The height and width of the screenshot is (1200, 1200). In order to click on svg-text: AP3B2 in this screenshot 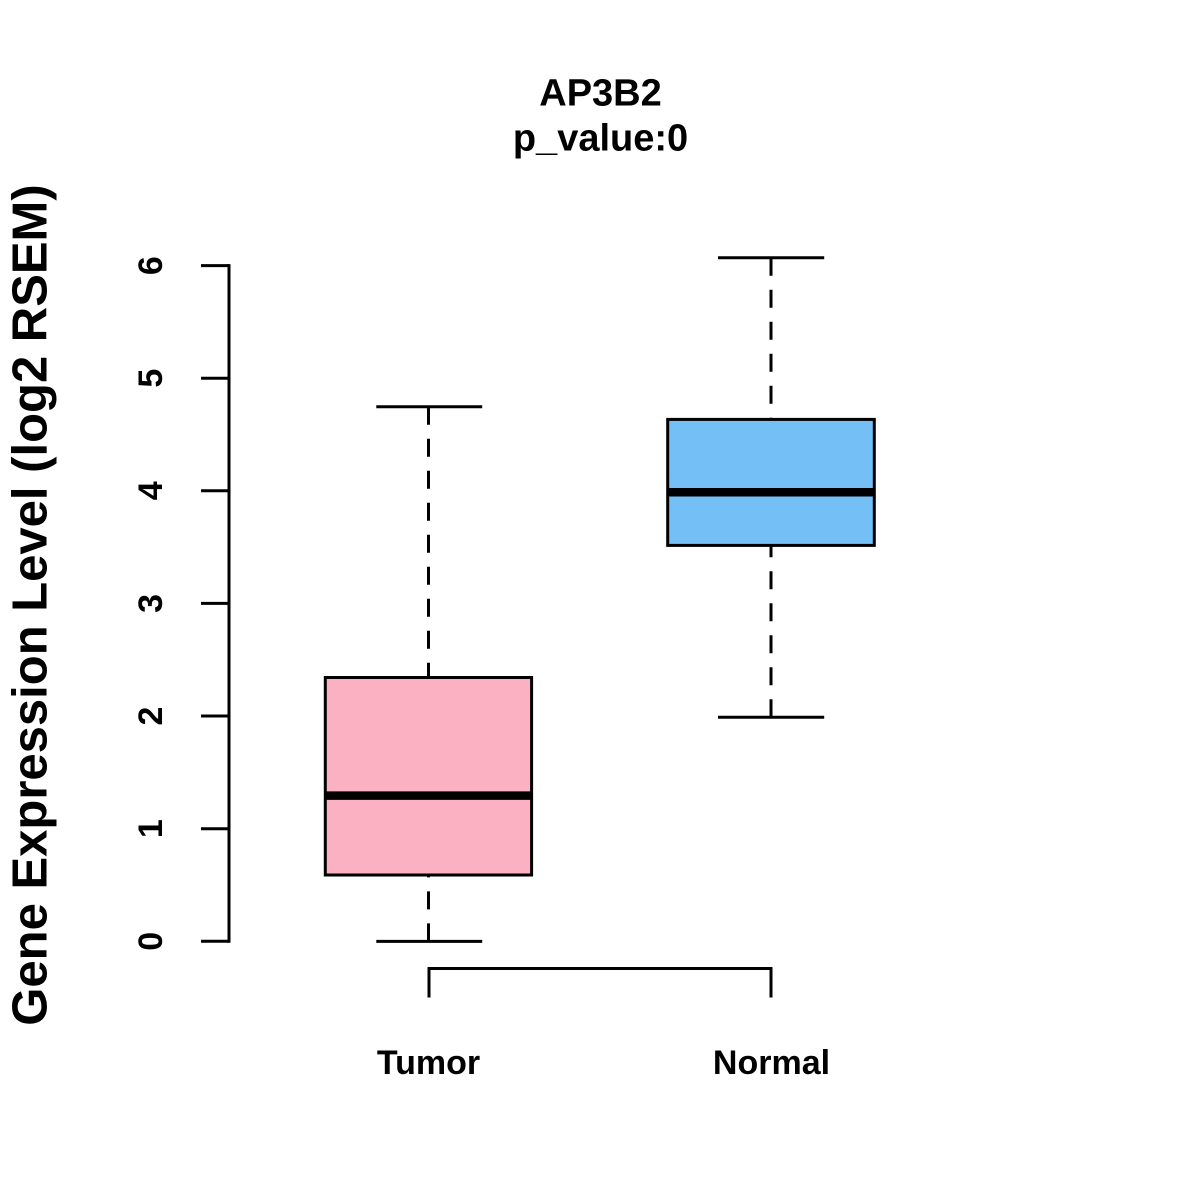, I will do `click(600, 94)`.